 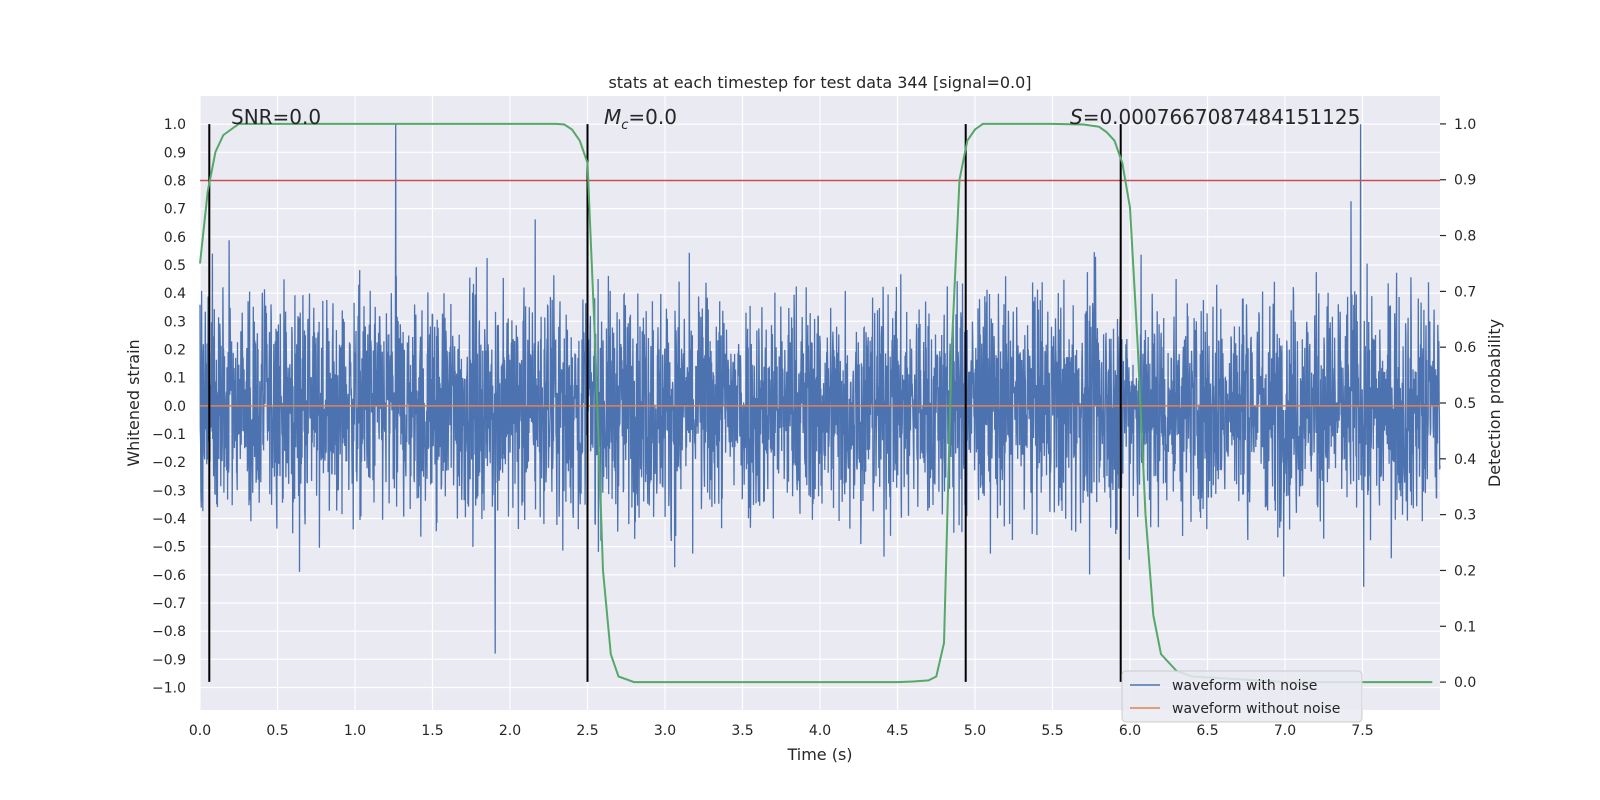 What do you see at coordinates (277, 731) in the screenshot?
I see `x-tick-label: 0.5` at bounding box center [277, 731].